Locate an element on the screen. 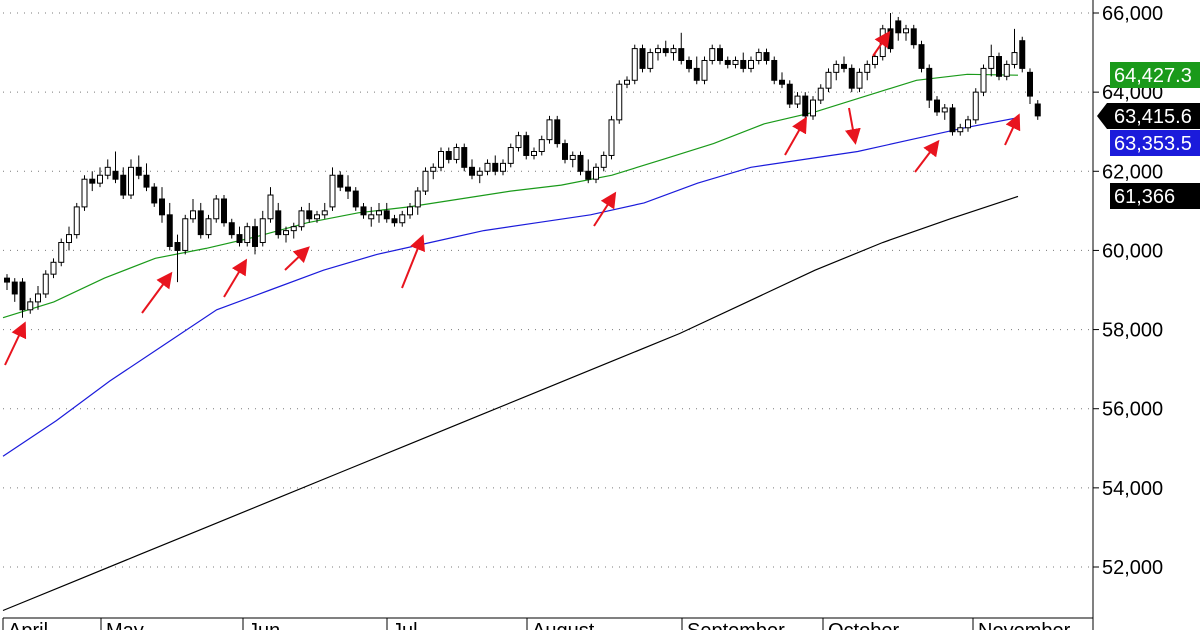  price-tag: 64,427.3 is located at coordinates (1155, 75).